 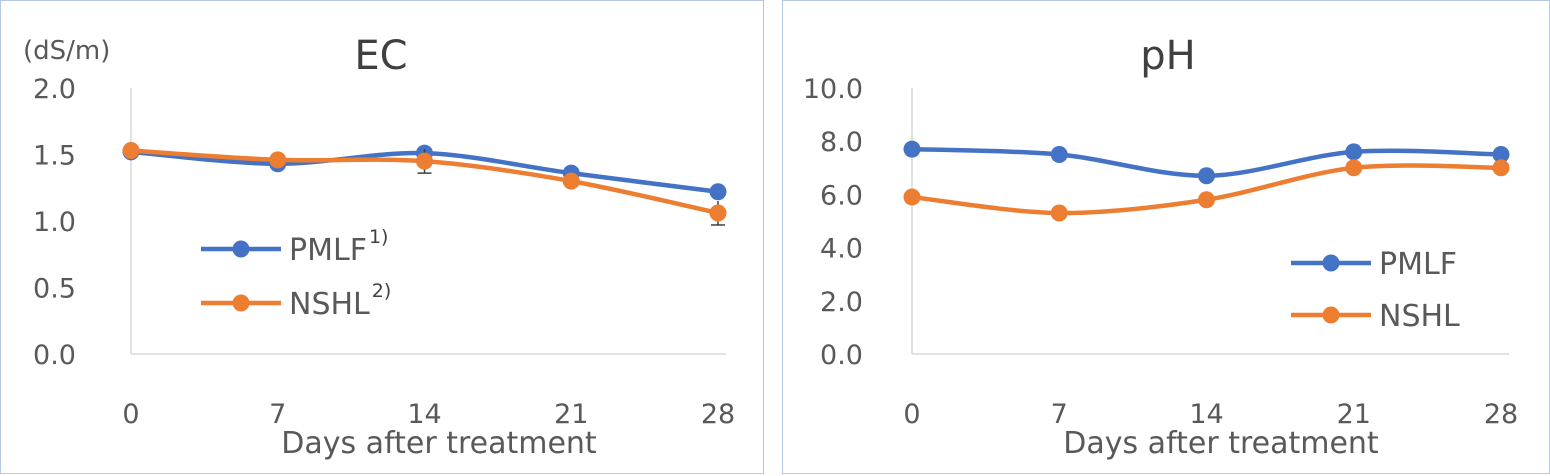 What do you see at coordinates (1206, 414) in the screenshot?
I see `ph-x-tick-label: 14` at bounding box center [1206, 414].